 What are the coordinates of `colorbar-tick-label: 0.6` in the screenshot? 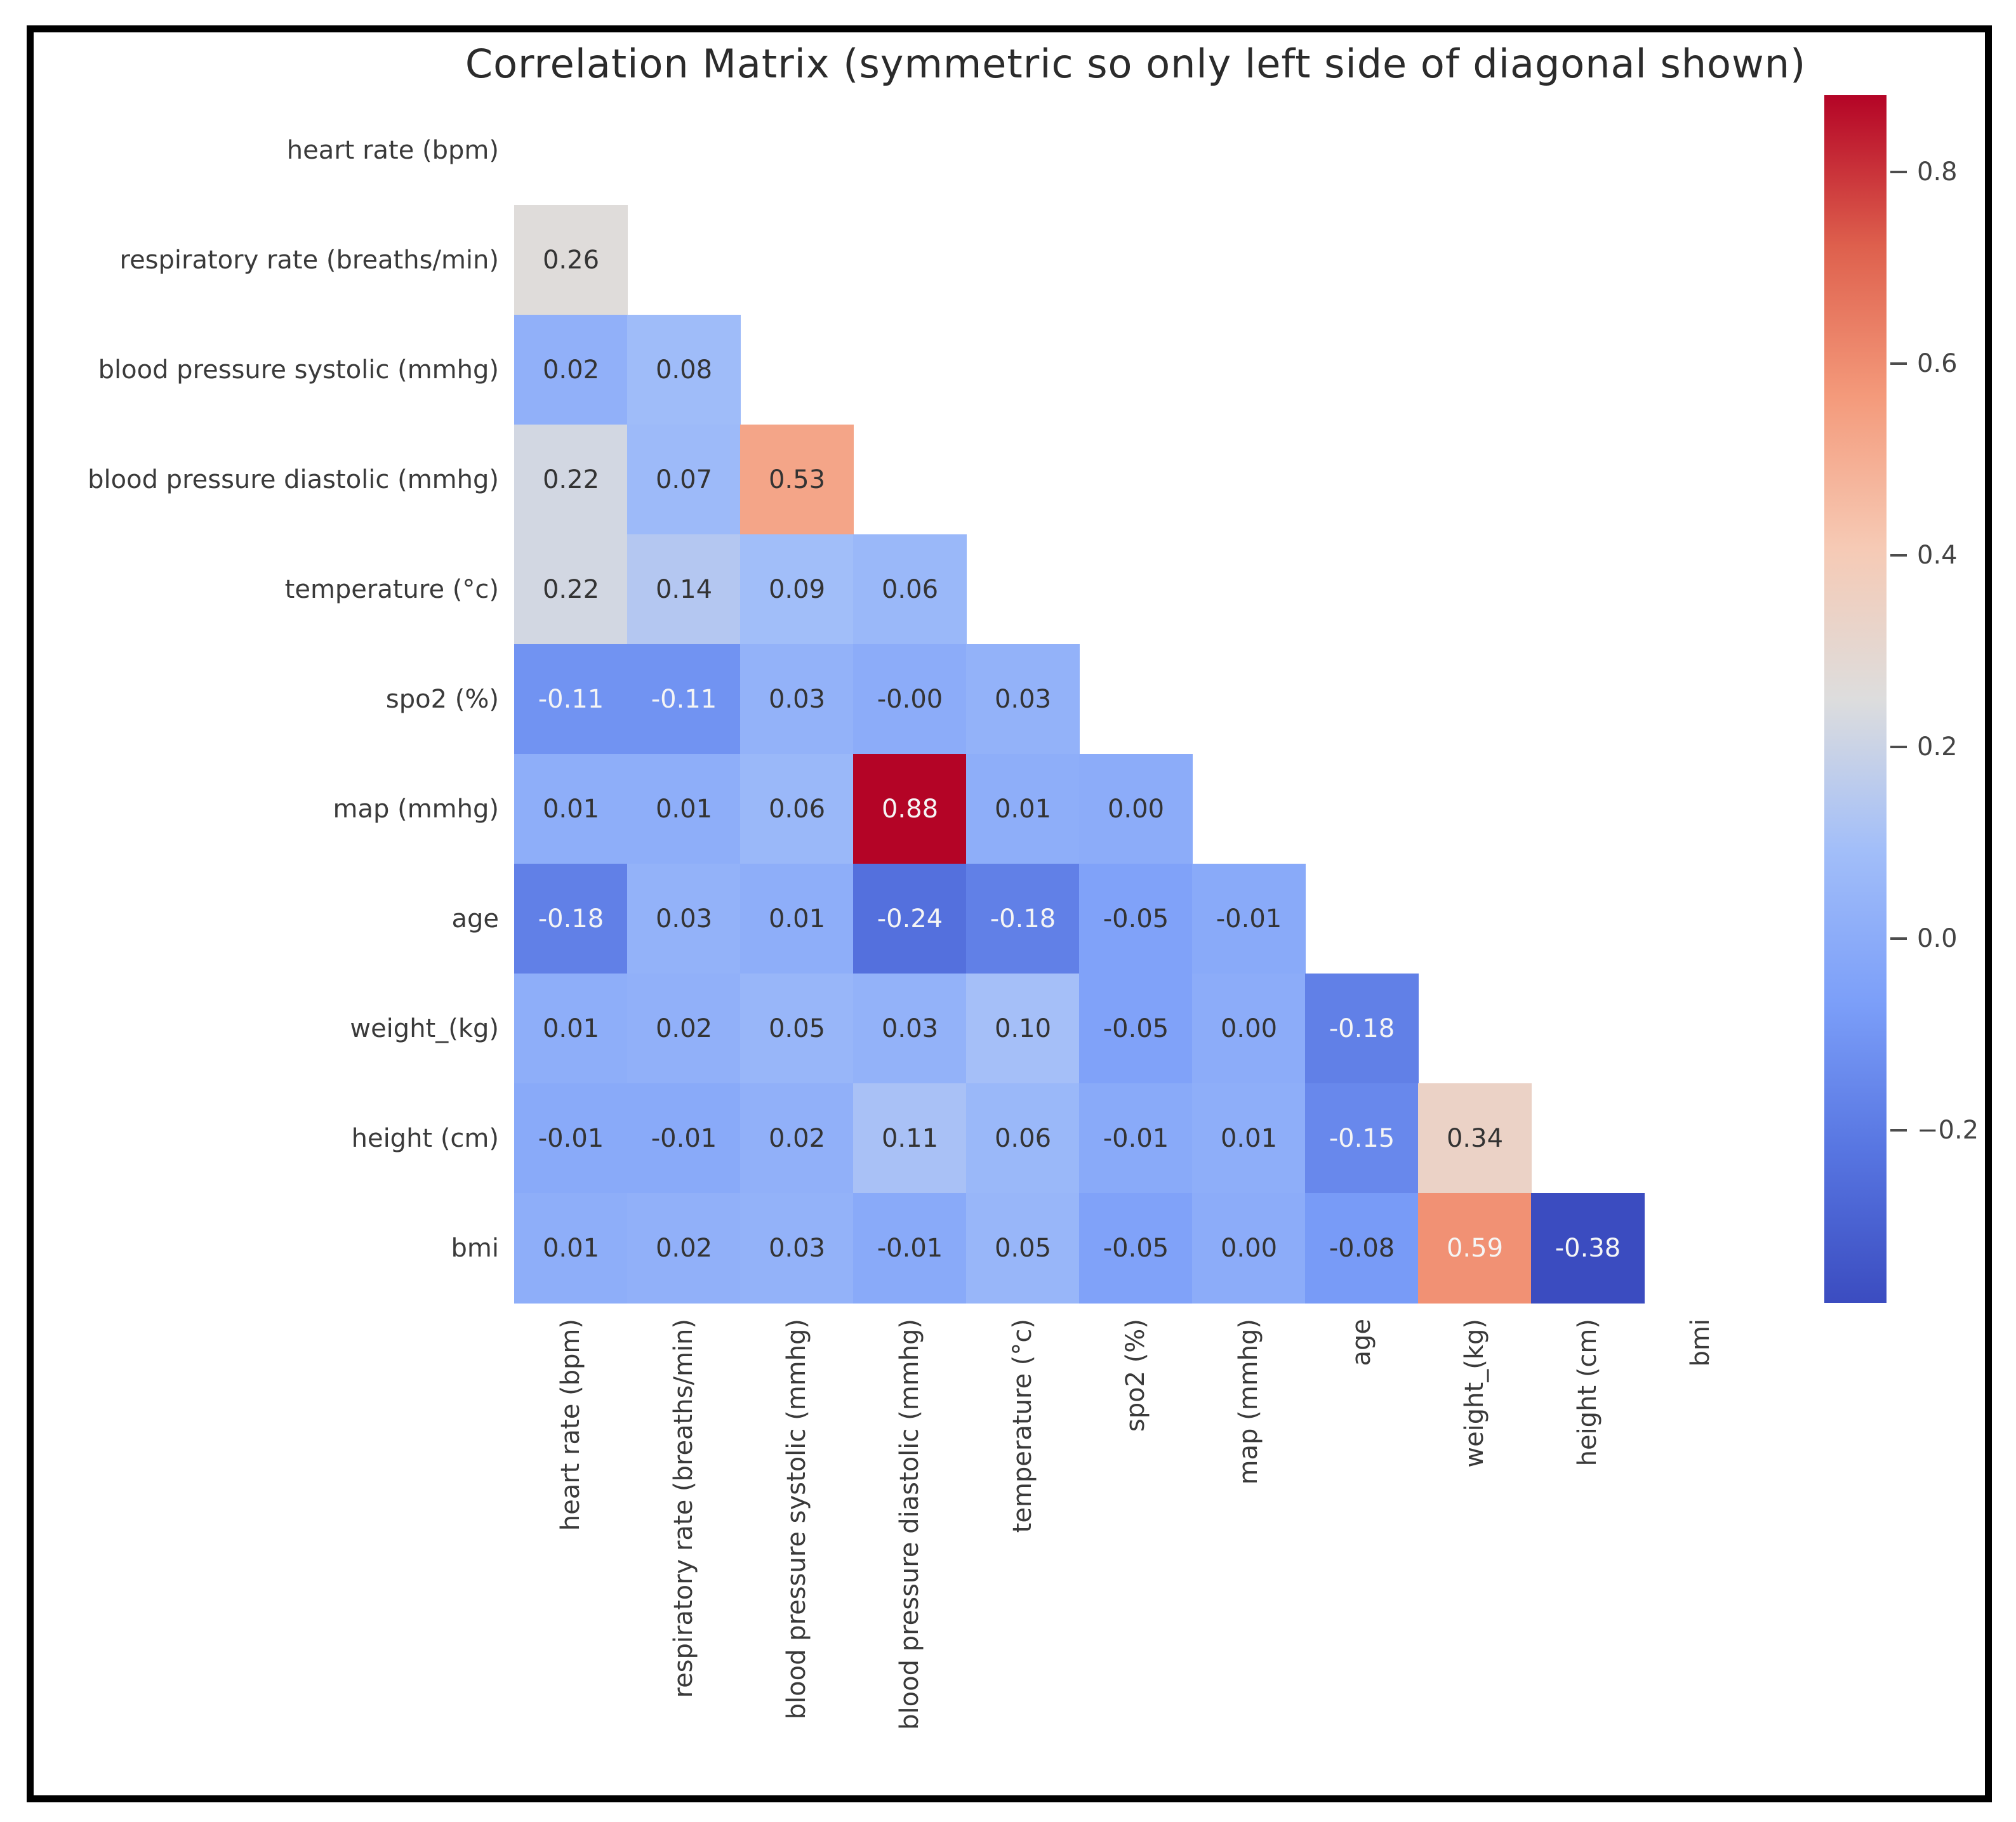 It's located at (1937, 363).